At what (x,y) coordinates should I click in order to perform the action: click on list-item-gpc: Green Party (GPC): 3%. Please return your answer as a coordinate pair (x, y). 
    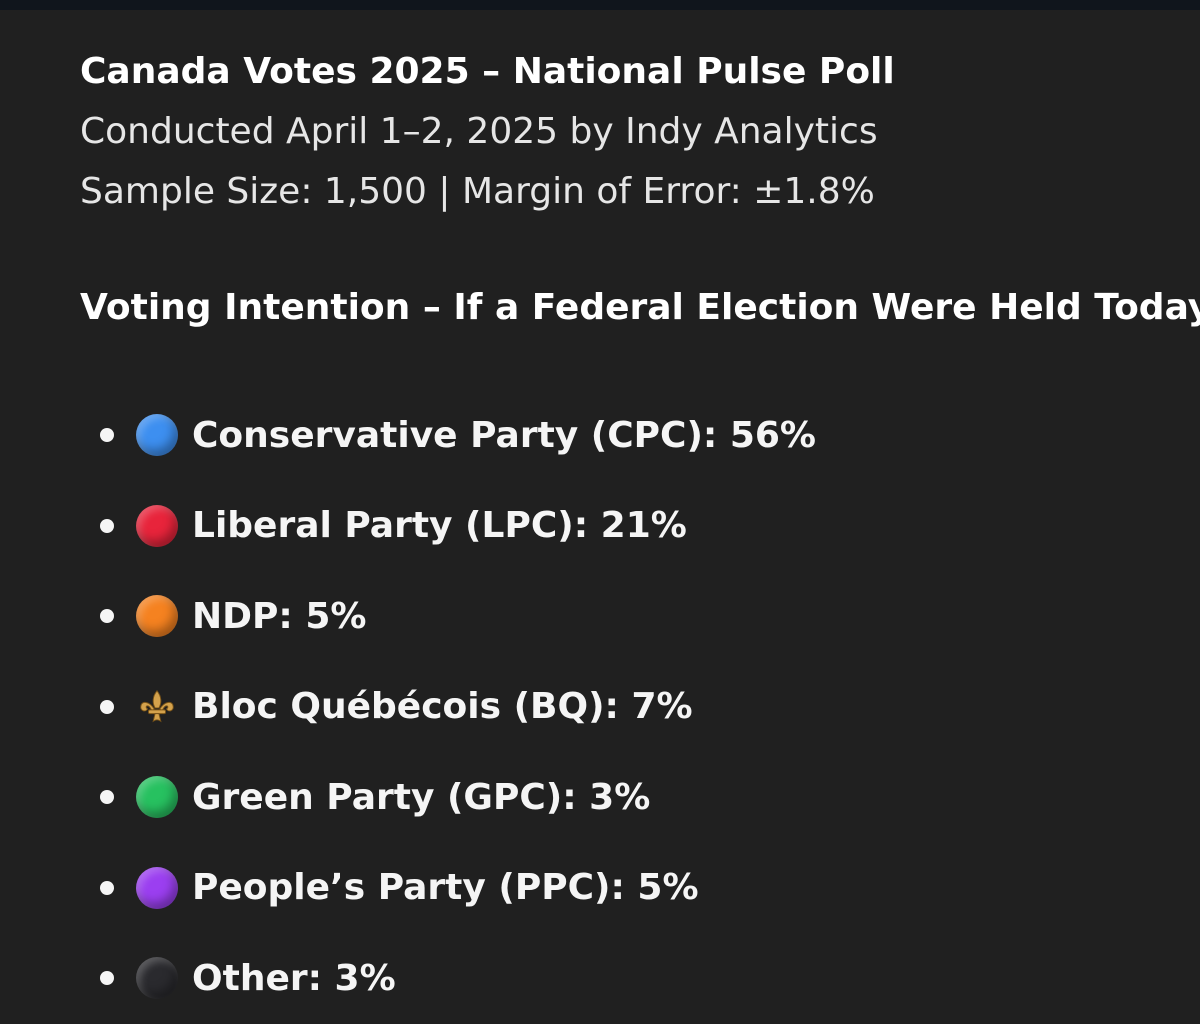
    Looking at the image, I should click on (640, 797).